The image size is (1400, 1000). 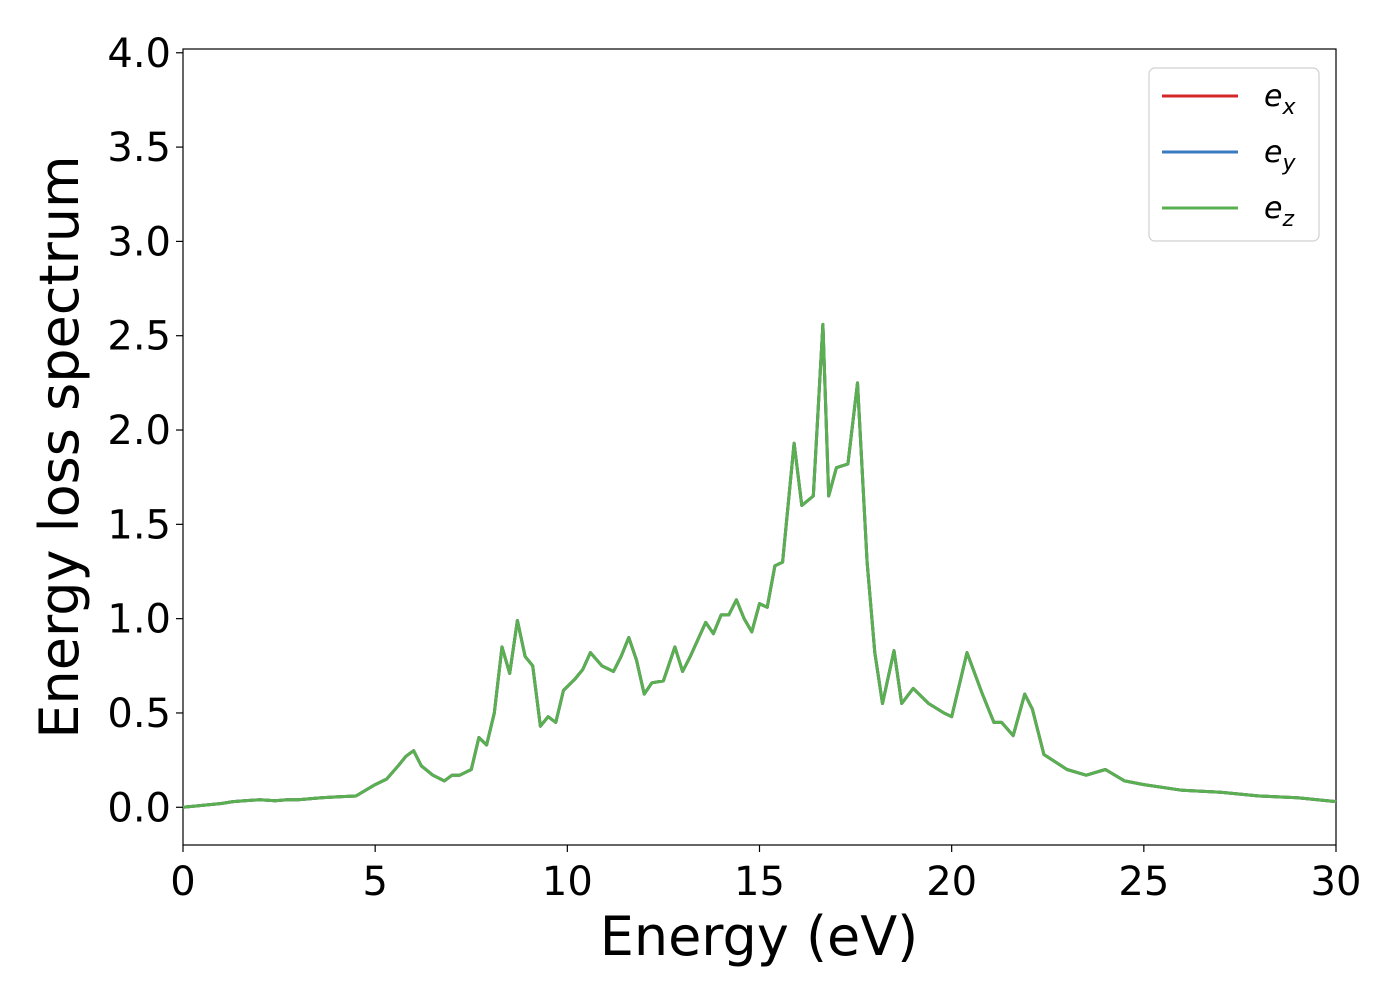 What do you see at coordinates (951, 882) in the screenshot?
I see `x-tick-label: 20` at bounding box center [951, 882].